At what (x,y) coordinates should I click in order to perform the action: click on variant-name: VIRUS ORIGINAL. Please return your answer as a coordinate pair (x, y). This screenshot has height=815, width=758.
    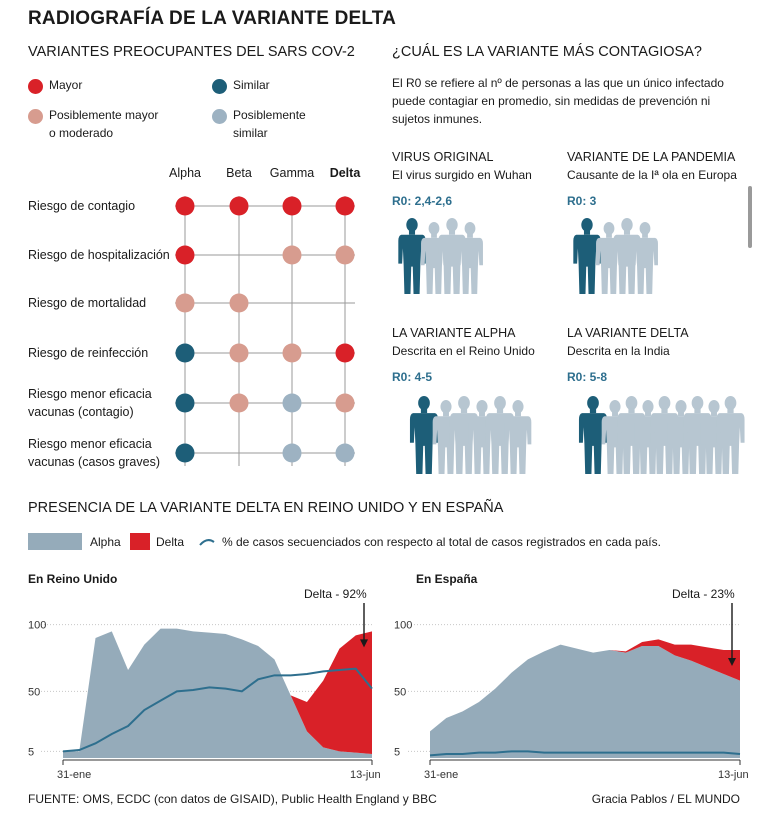
    Looking at the image, I should click on (443, 157).